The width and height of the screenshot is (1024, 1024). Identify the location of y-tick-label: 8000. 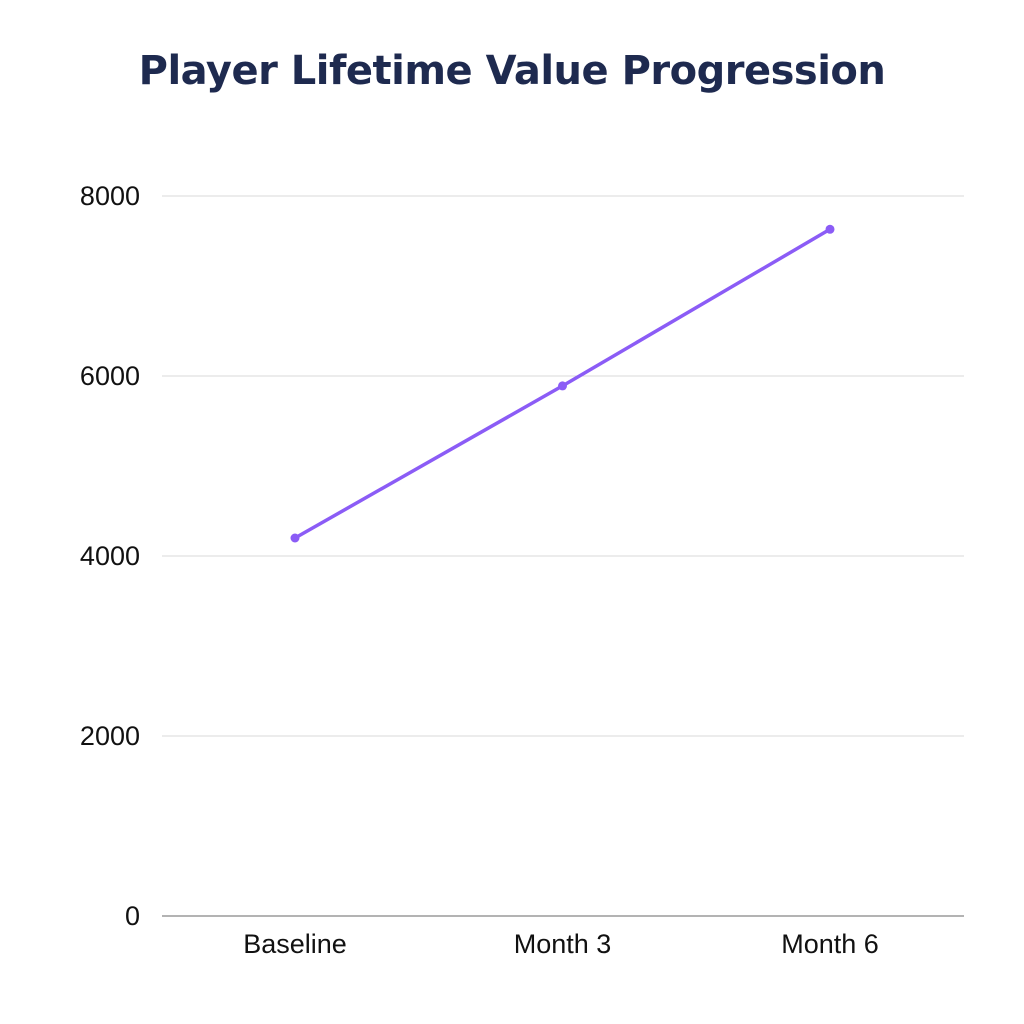
(110, 196).